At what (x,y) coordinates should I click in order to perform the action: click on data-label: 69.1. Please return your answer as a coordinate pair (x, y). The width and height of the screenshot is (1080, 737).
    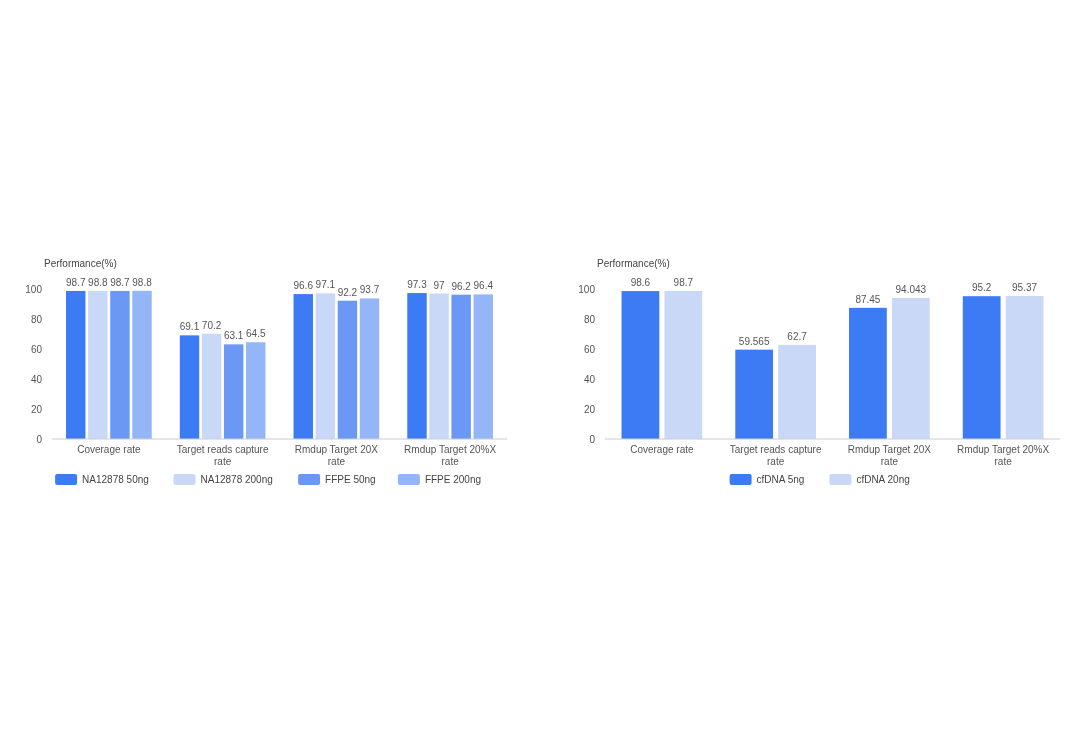
    Looking at the image, I should click on (189, 327).